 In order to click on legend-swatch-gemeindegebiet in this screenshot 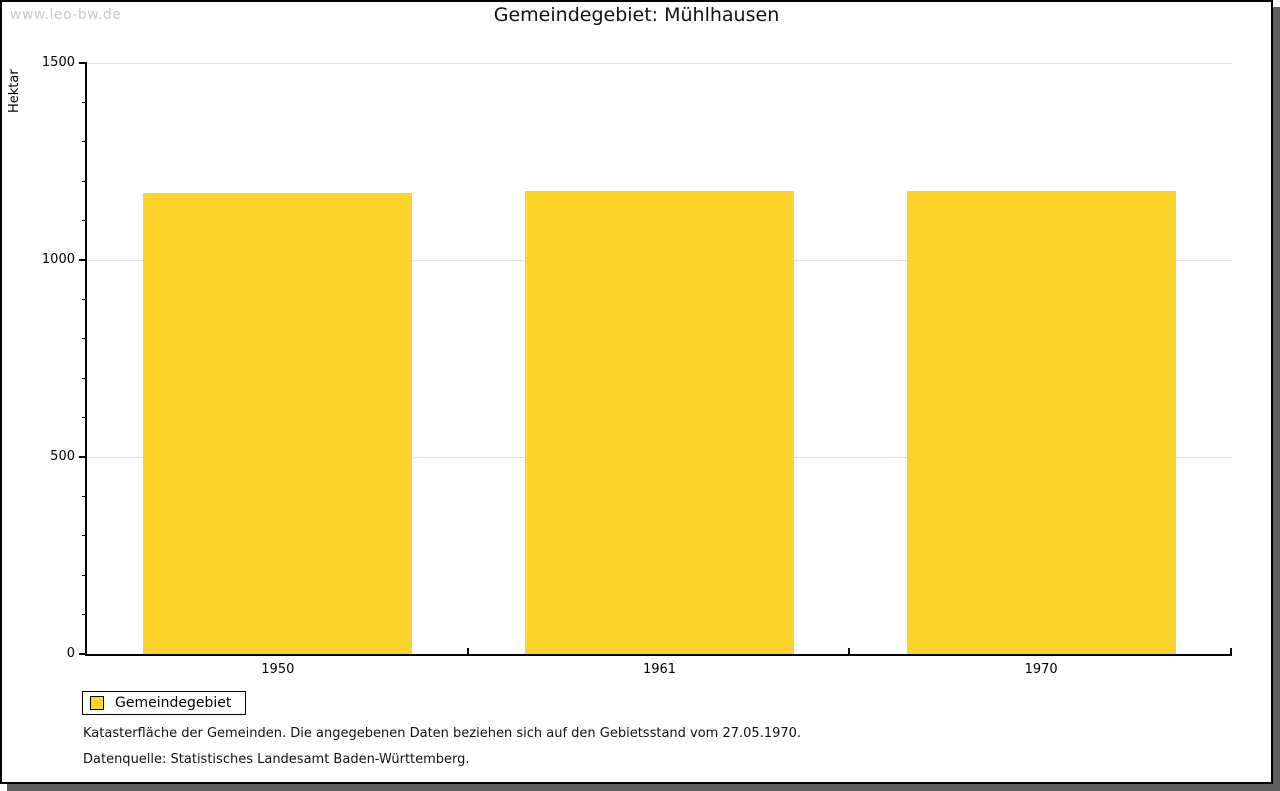, I will do `click(97, 703)`.